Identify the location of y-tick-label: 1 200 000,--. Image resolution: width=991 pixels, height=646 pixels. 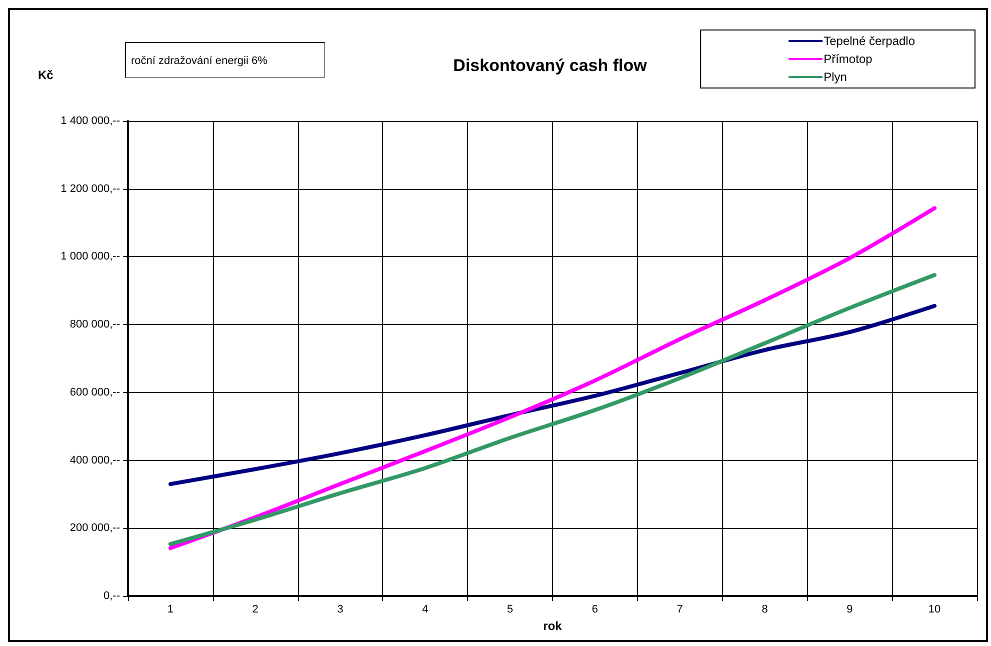
(90, 188).